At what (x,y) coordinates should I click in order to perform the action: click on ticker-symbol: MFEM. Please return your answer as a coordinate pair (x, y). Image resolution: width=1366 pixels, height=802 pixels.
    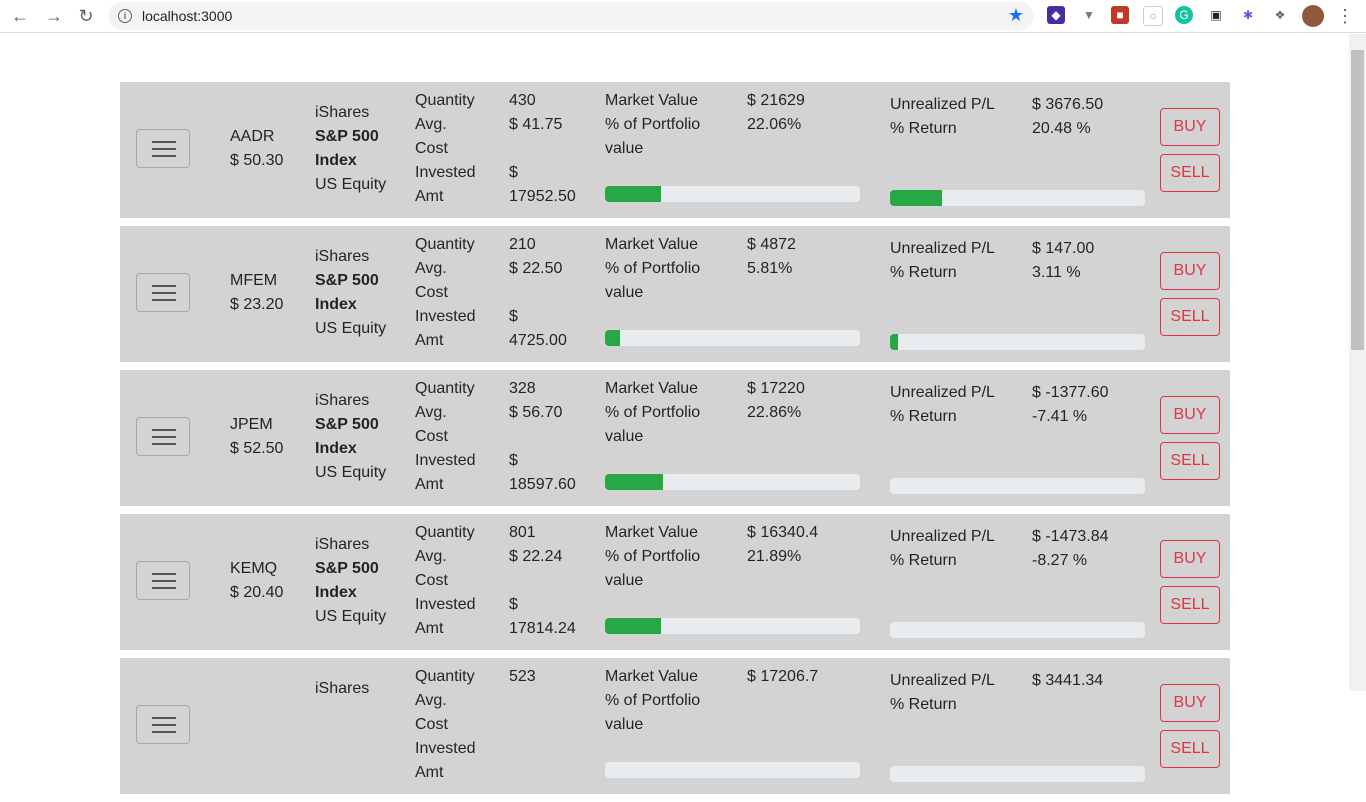
    Looking at the image, I should click on (254, 280).